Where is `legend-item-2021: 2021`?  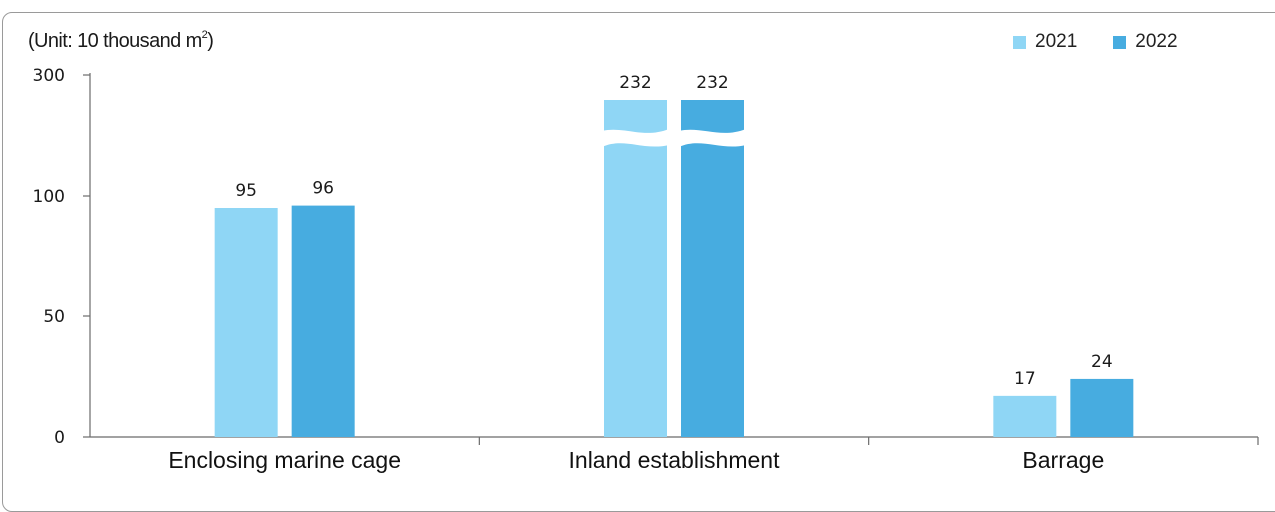 legend-item-2021: 2021 is located at coordinates (1045, 42).